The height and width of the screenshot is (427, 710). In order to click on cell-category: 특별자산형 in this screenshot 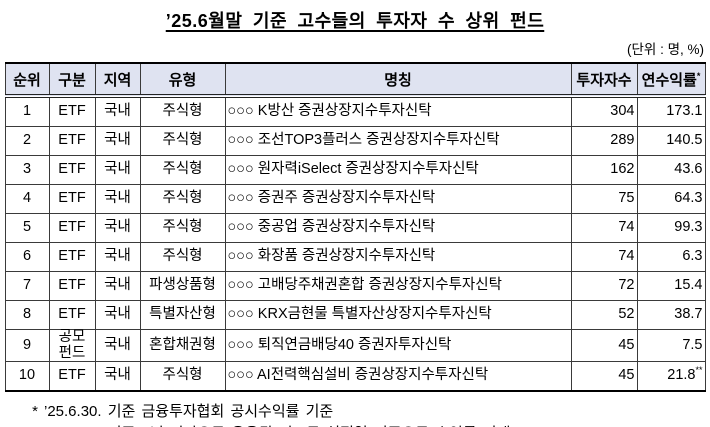, I will do `click(182, 315)`.